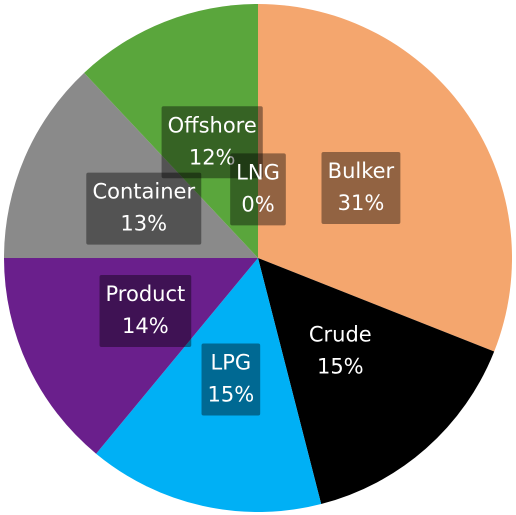  What do you see at coordinates (212, 125) in the screenshot?
I see `category-label: Offshore` at bounding box center [212, 125].